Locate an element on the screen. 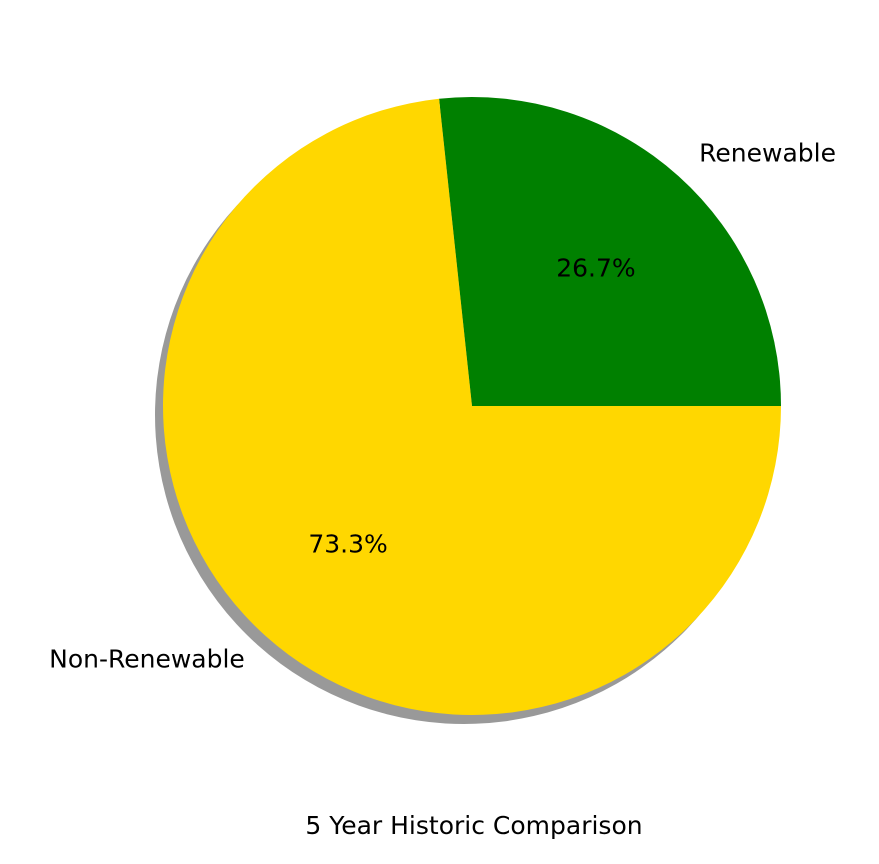 The image size is (879, 864). slice-label-renewable: Renewable is located at coordinates (767, 153).